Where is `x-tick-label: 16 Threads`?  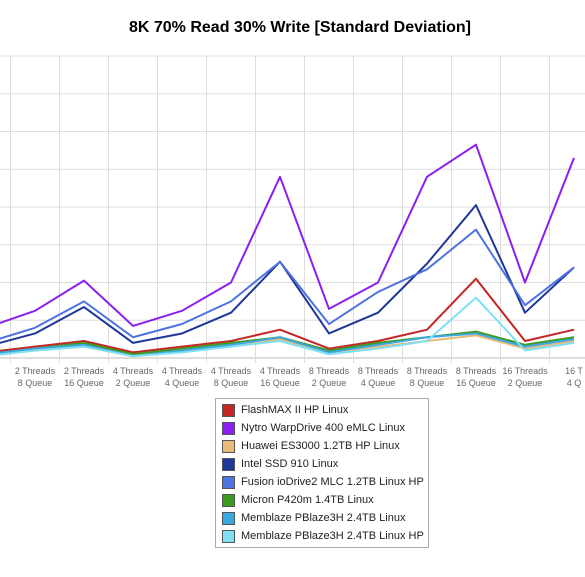 x-tick-label: 16 Threads is located at coordinates (525, 371).